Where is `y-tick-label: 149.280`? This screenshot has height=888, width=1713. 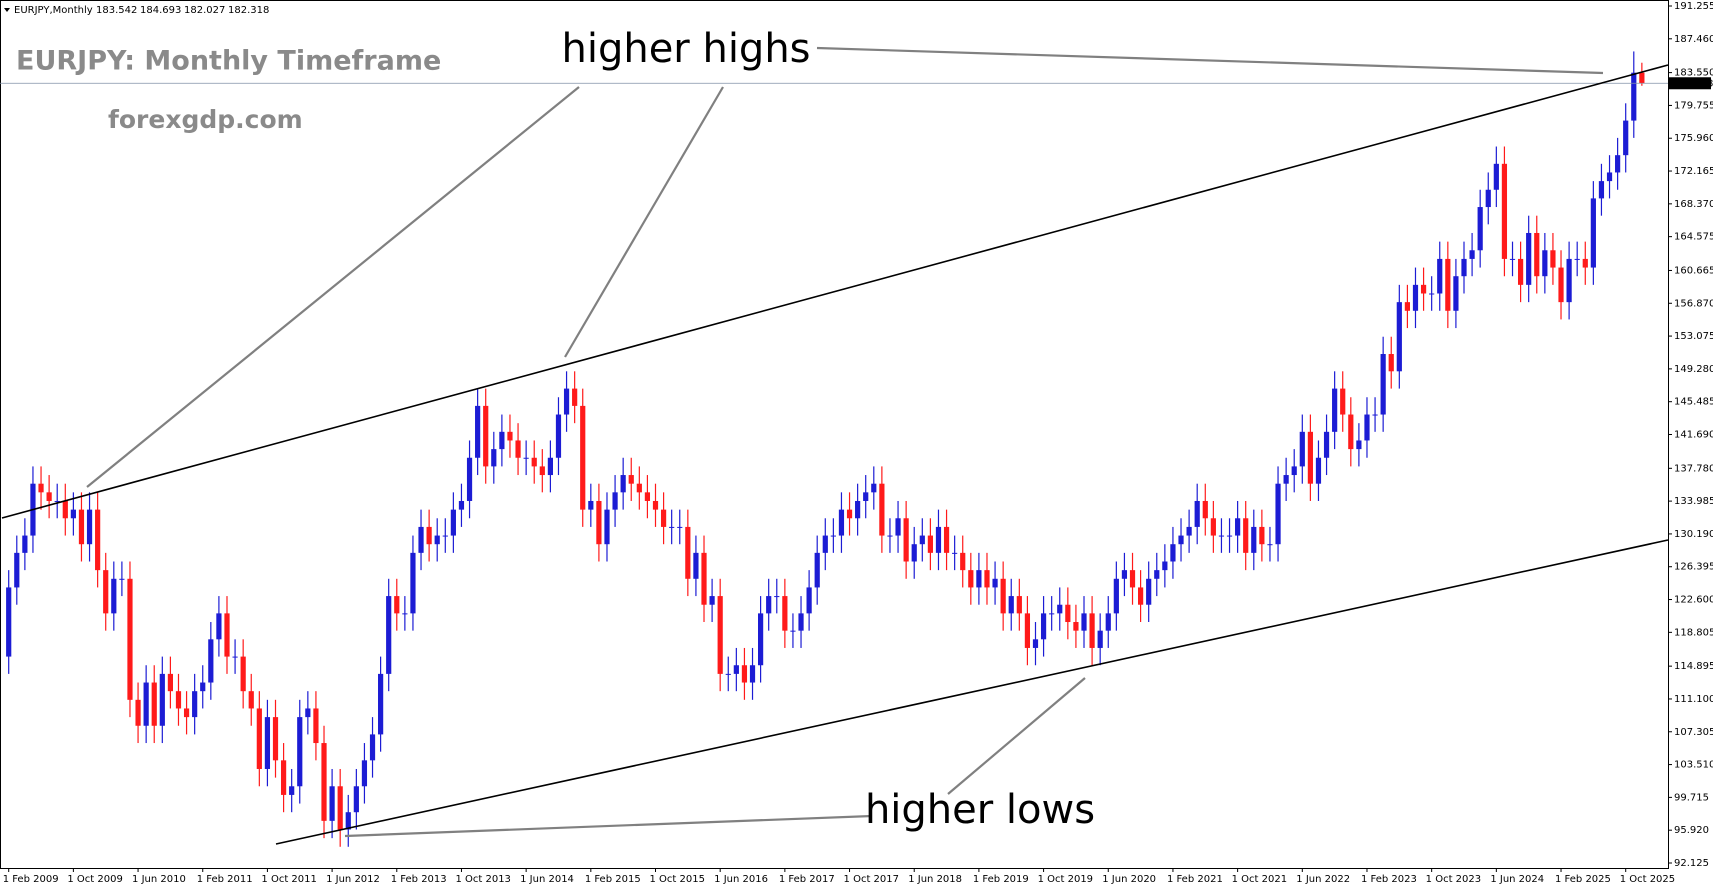 y-tick-label: 149.280 is located at coordinates (1693, 369).